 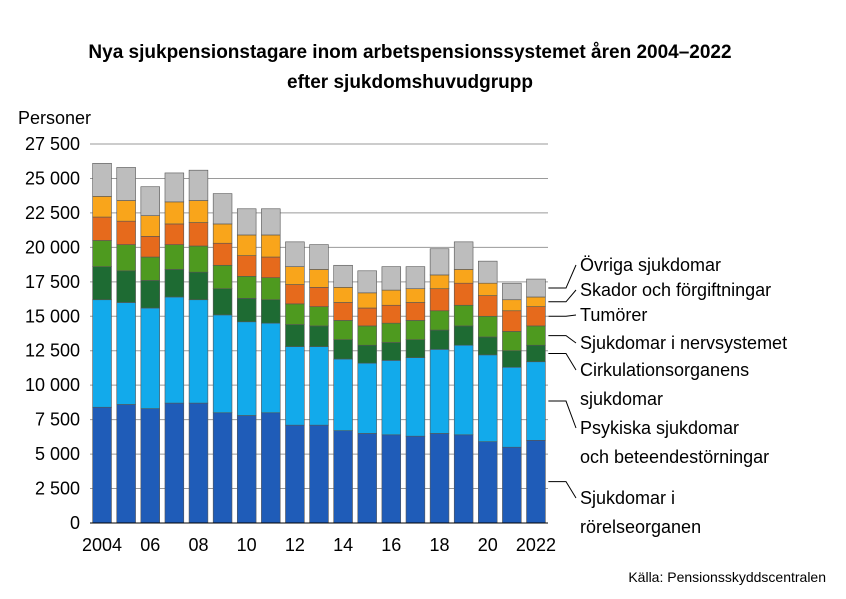 What do you see at coordinates (410, 82) in the screenshot?
I see `chart-title-line-2: efter sjukdomshuvudgrupp` at bounding box center [410, 82].